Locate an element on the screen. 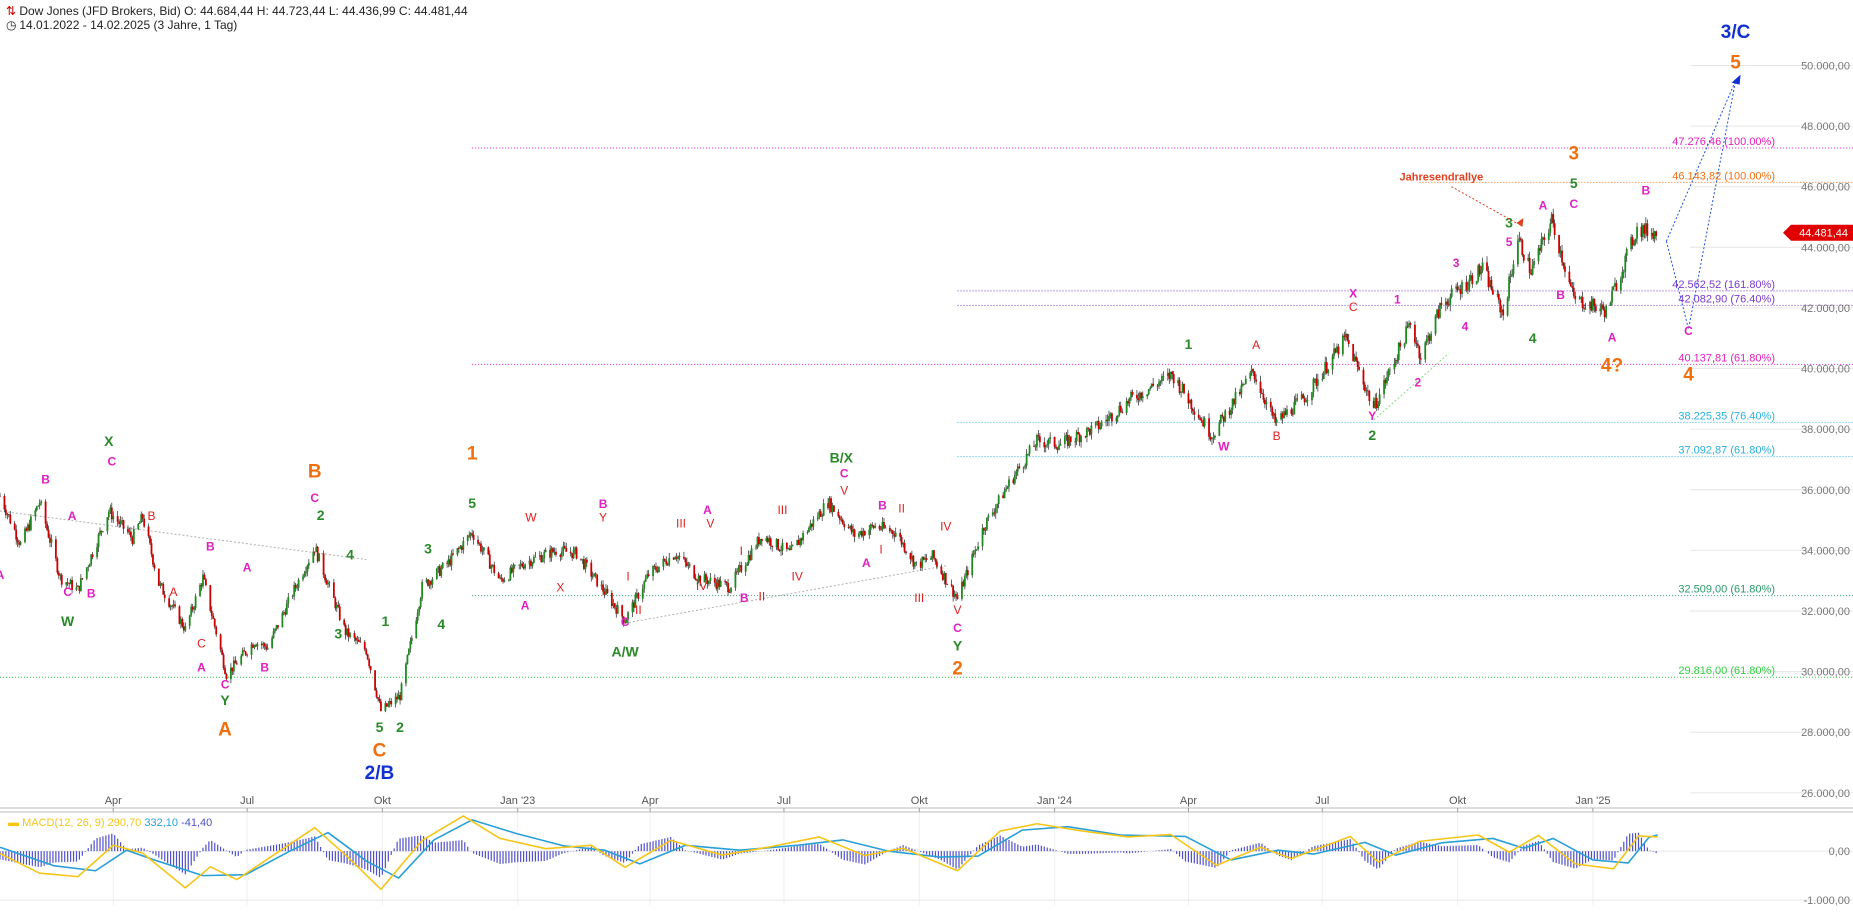 This screenshot has height=912, width=1853. callout-arrowhead is located at coordinates (1520, 223).